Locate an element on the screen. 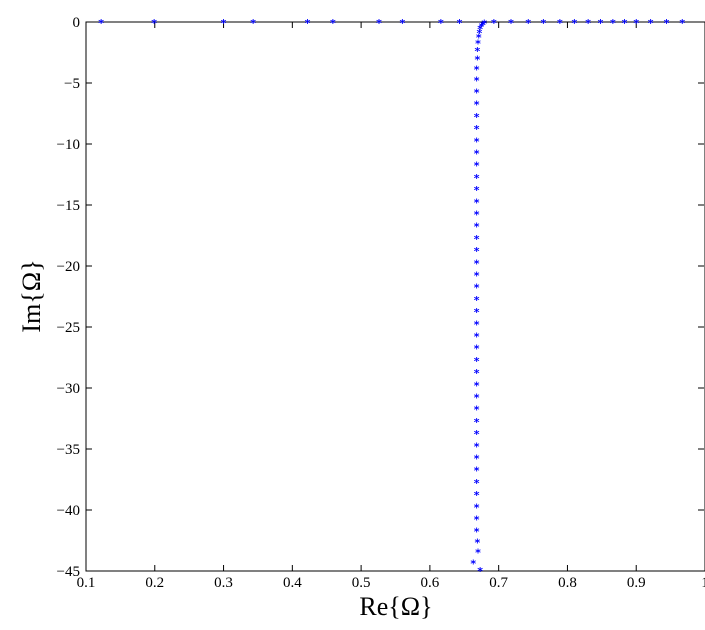  y-tick-label: −15 is located at coordinates (68, 206).